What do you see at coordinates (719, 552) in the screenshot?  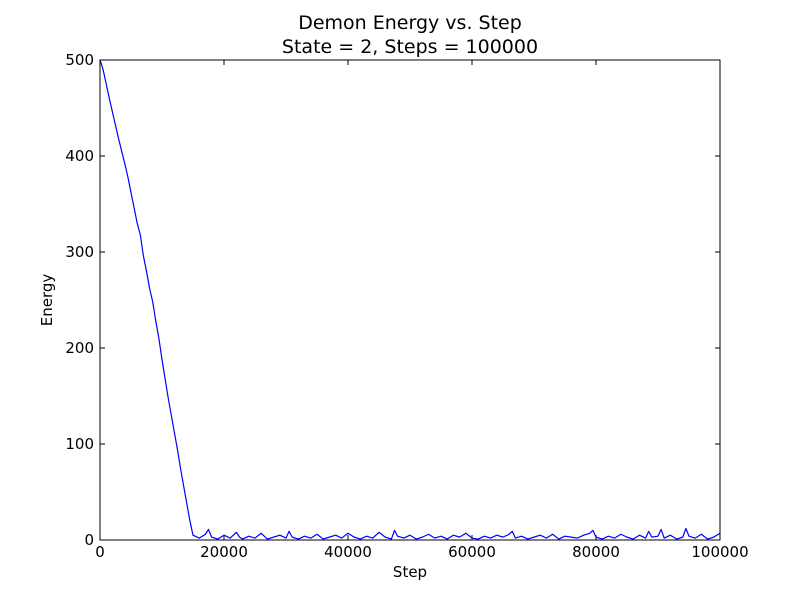 I see `x-tick-label: 100000` at bounding box center [719, 552].